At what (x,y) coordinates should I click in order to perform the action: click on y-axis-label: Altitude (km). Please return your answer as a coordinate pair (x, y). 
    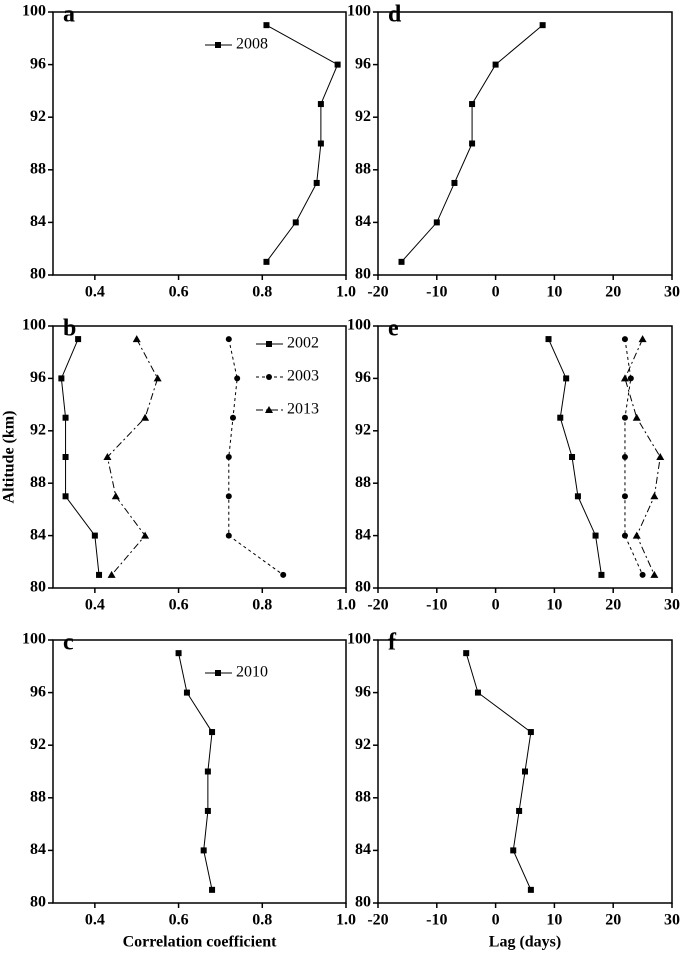
    Looking at the image, I should click on (9, 457).